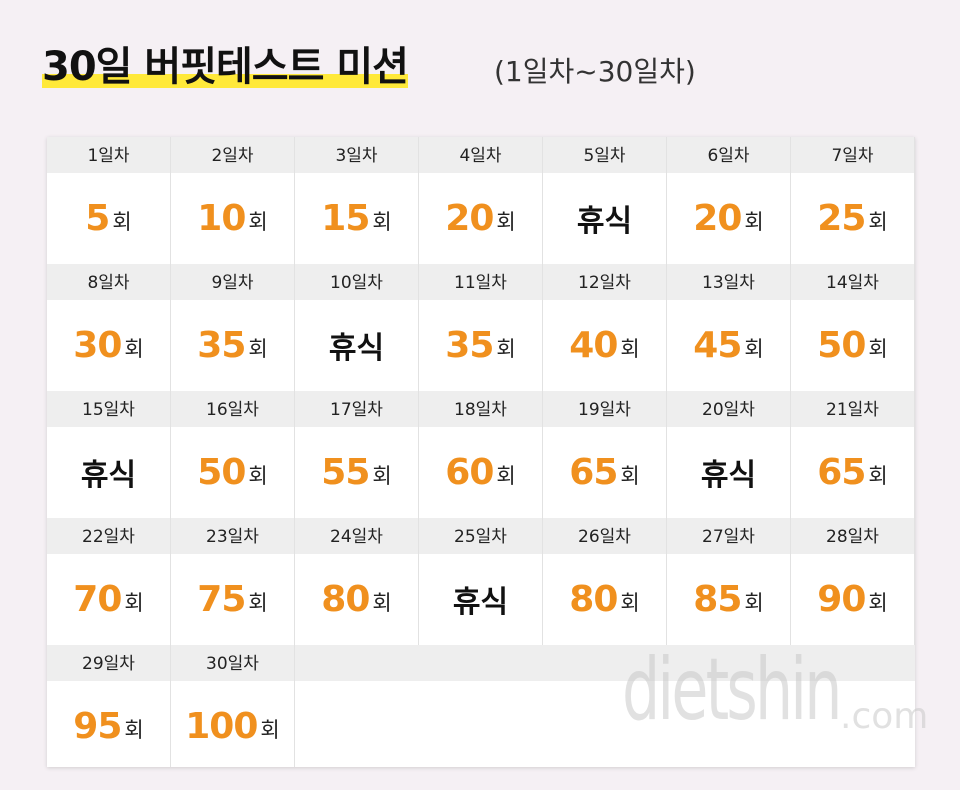  I want to click on day-value: 85 회, so click(728, 599).